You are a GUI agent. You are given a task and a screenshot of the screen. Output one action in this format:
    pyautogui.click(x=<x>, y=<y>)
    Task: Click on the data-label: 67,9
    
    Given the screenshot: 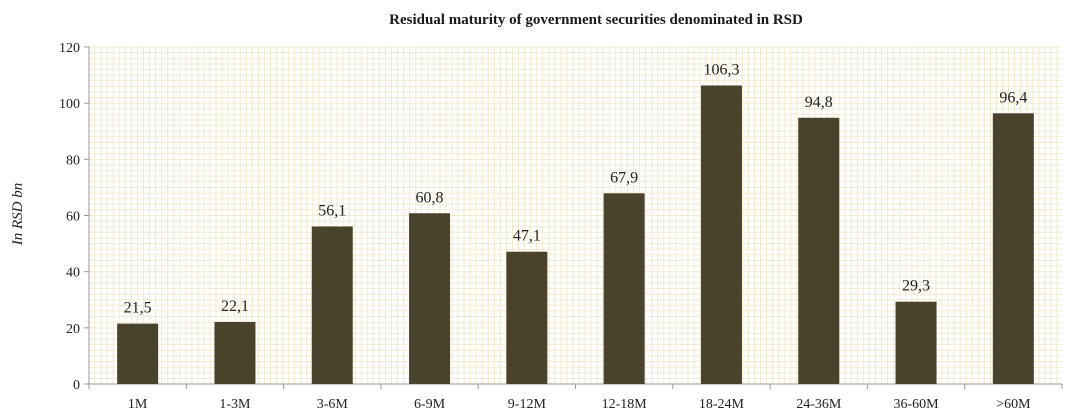 What is the action you would take?
    pyautogui.click(x=624, y=177)
    